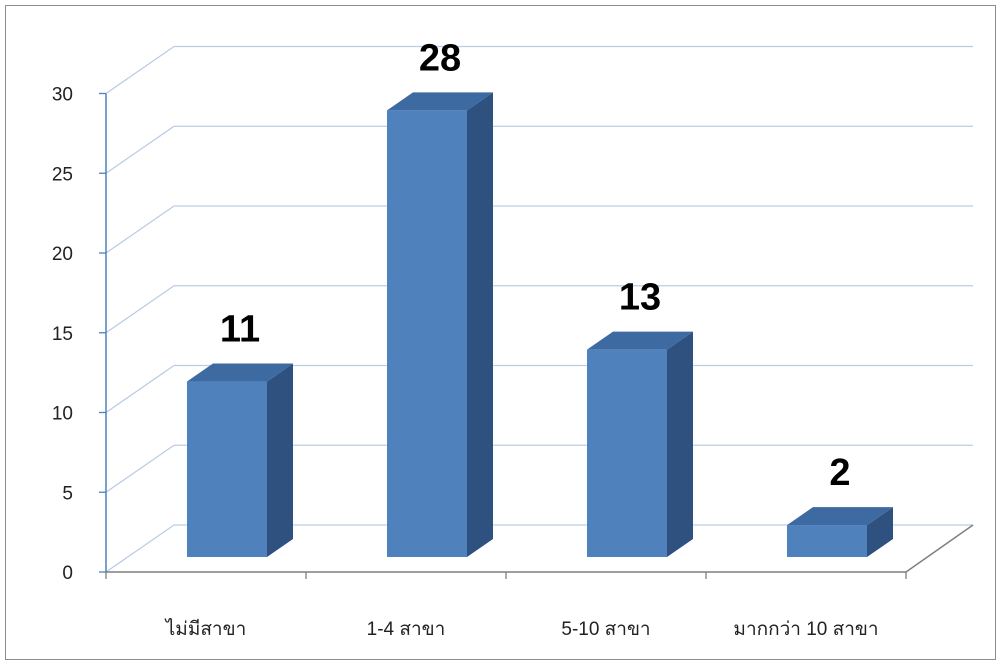  I want to click on x-tick-label: 5-10 สาขา, so click(605, 629).